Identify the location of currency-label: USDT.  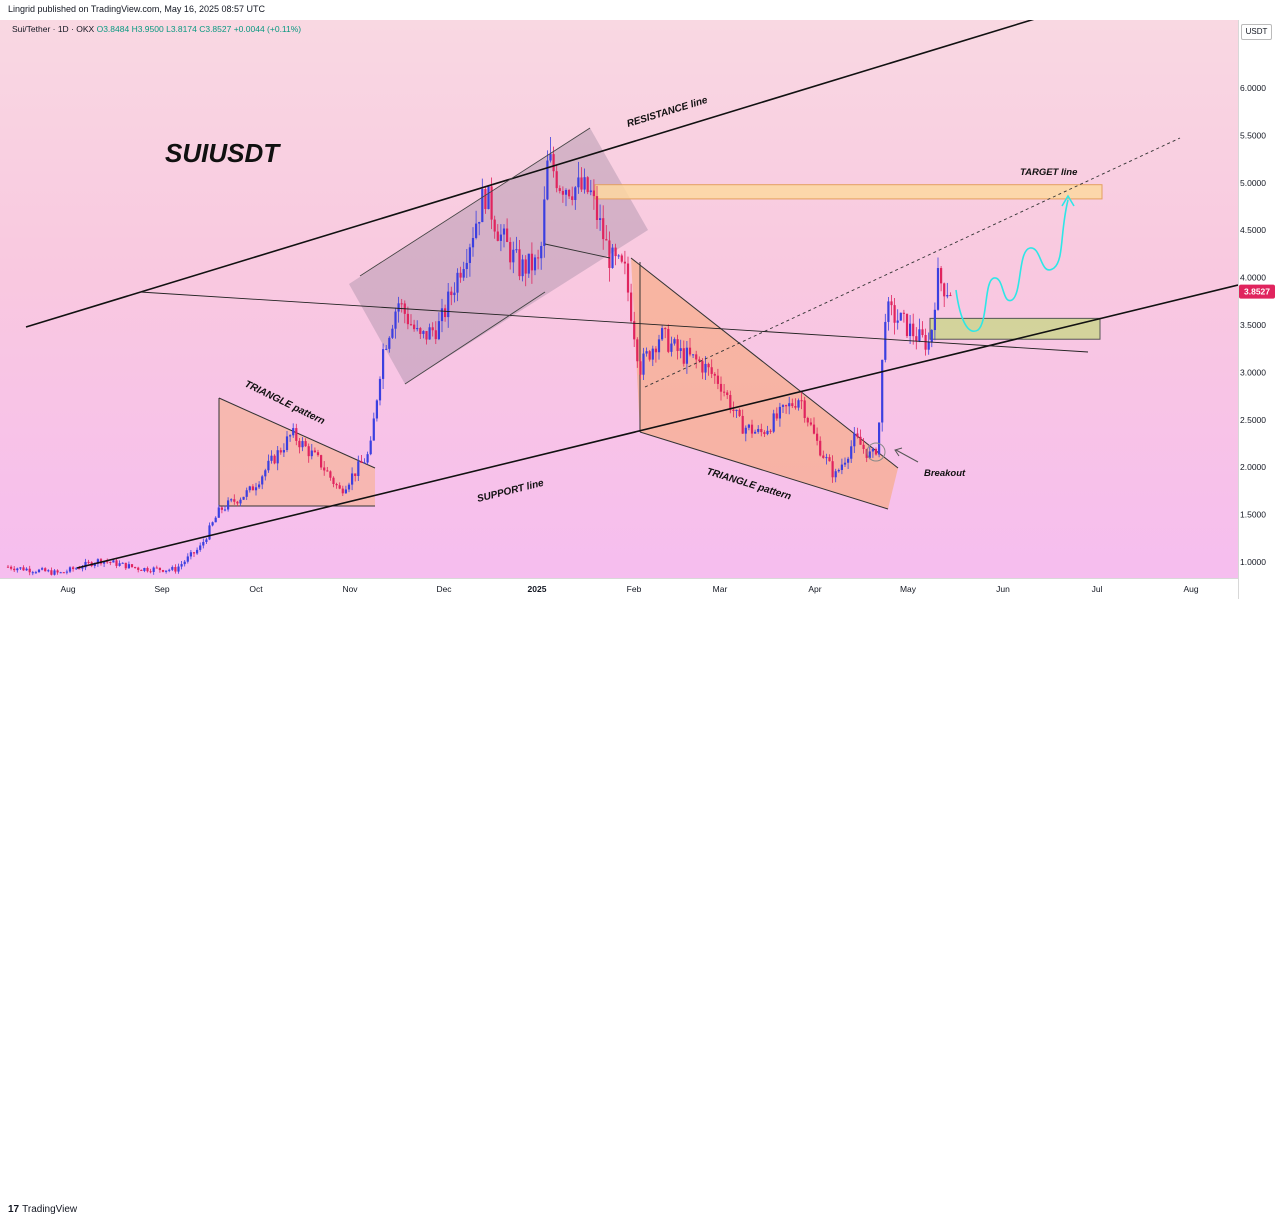
(1256, 32).